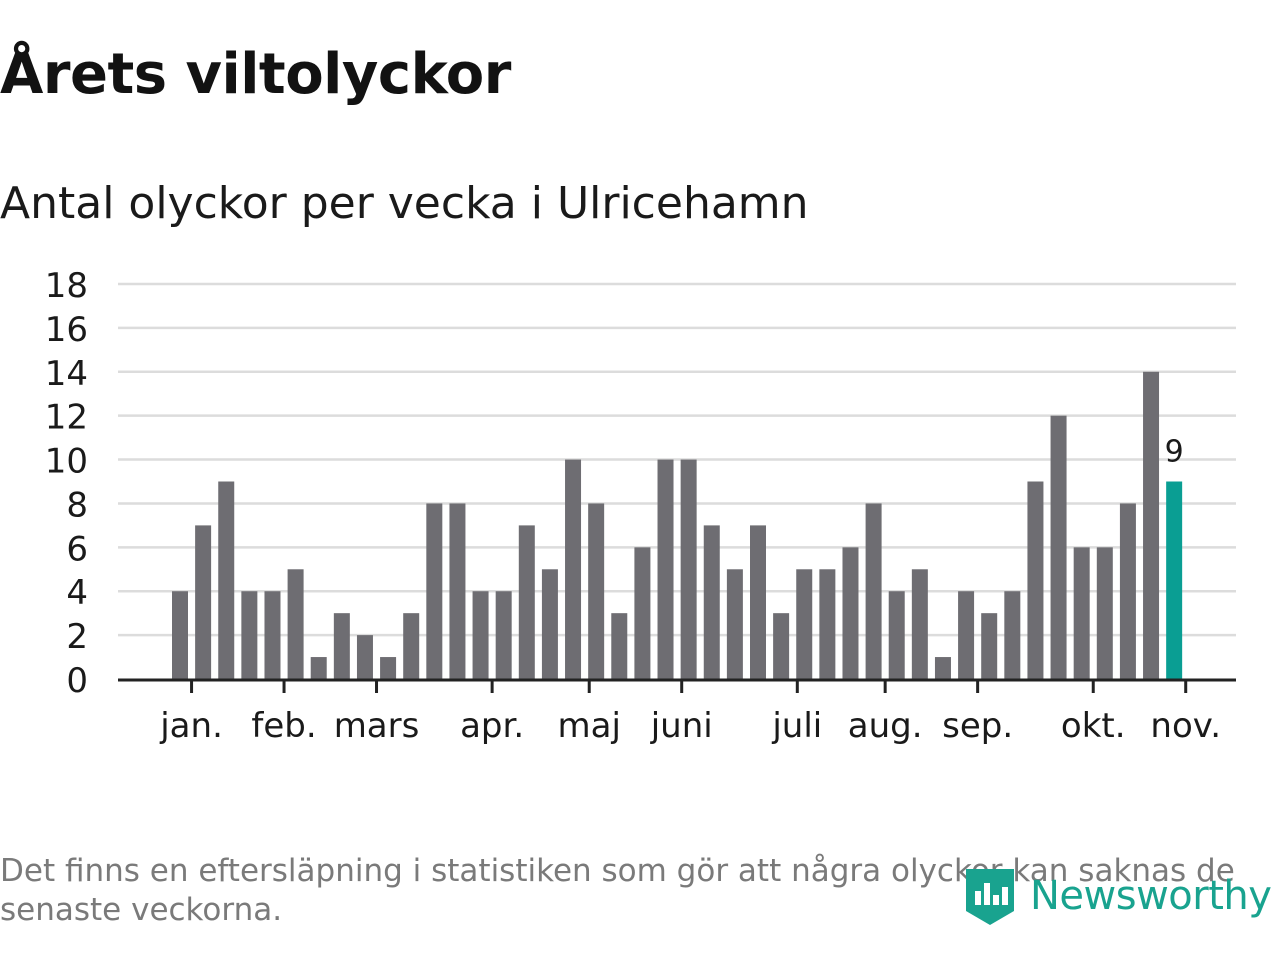  I want to click on x-tick-label: nov., so click(1185, 726).